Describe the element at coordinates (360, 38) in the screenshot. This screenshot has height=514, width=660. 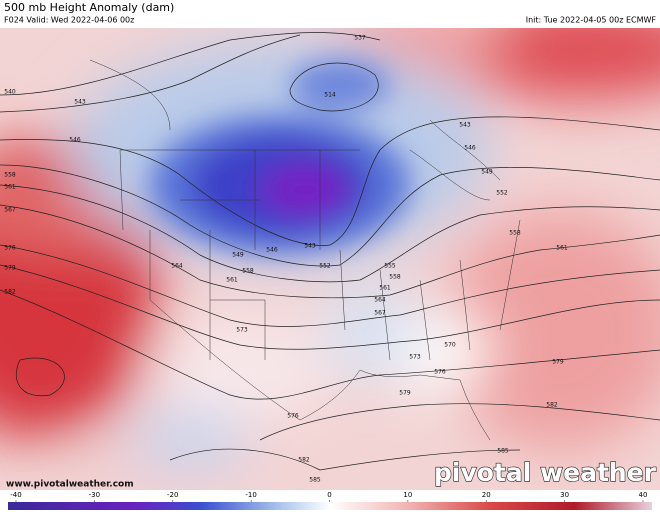
I see `contour-label: 537` at that location.